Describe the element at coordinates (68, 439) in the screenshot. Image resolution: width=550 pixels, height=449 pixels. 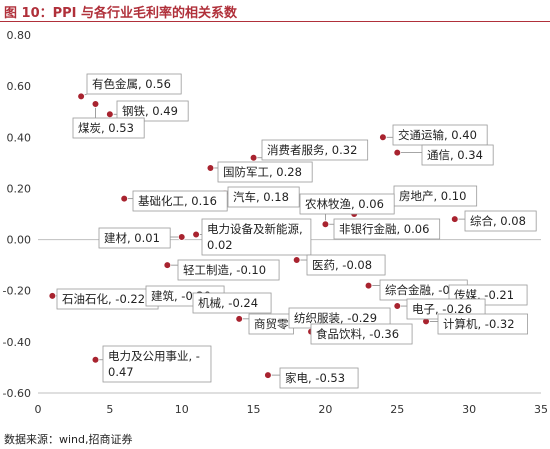
I see `source-note: 数据来源：wind,招商证券` at that location.